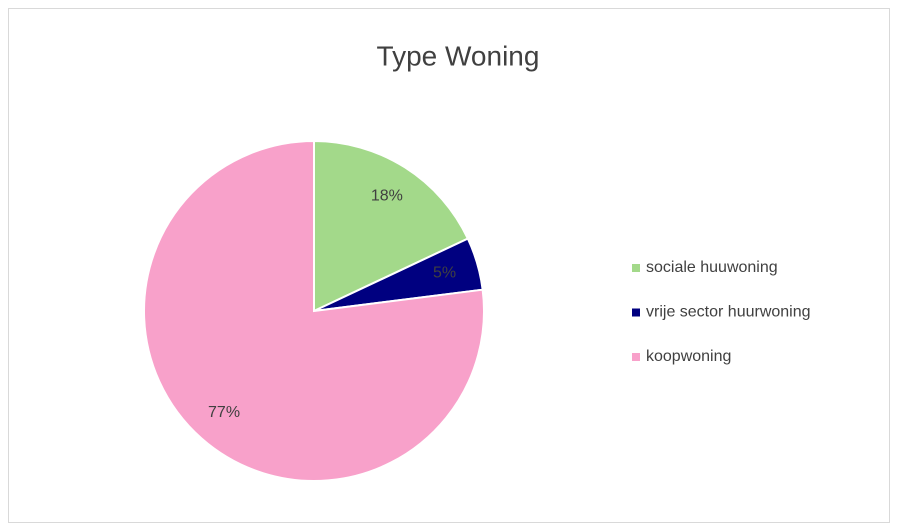 This screenshot has width=898, height=531. What do you see at coordinates (444, 272) in the screenshot?
I see `data-label: 5%` at bounding box center [444, 272].